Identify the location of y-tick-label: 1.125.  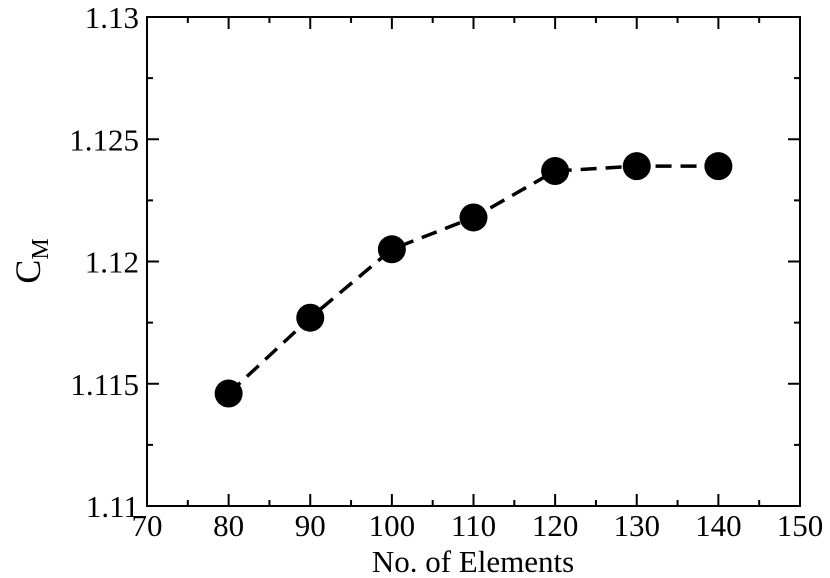
(104, 139).